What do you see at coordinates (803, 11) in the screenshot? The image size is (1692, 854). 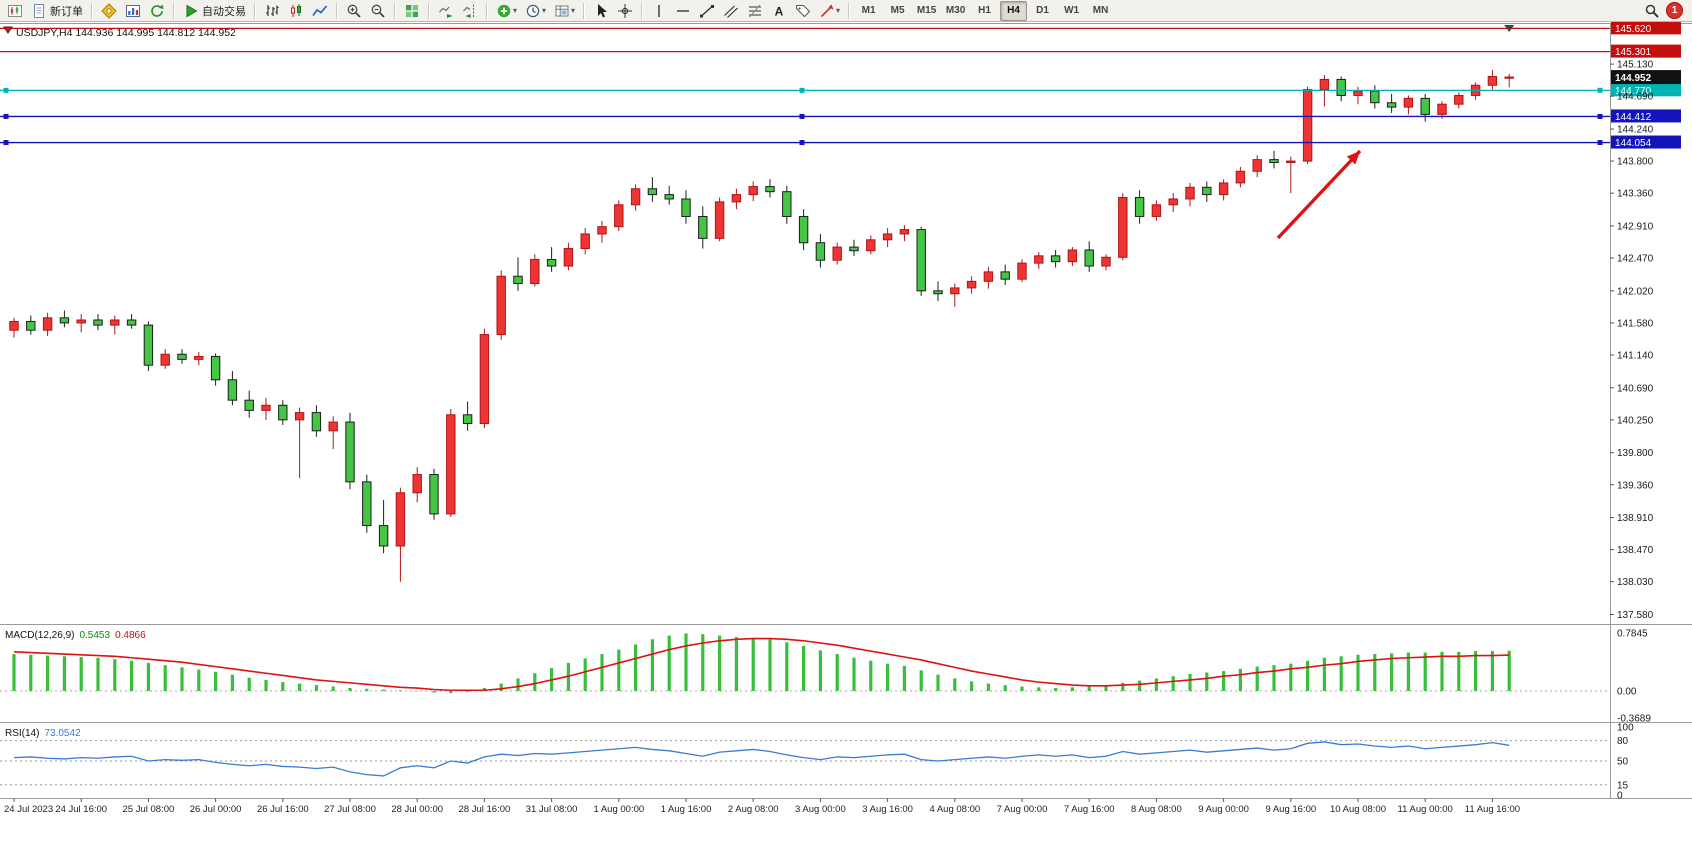 I see `label-button` at bounding box center [803, 11].